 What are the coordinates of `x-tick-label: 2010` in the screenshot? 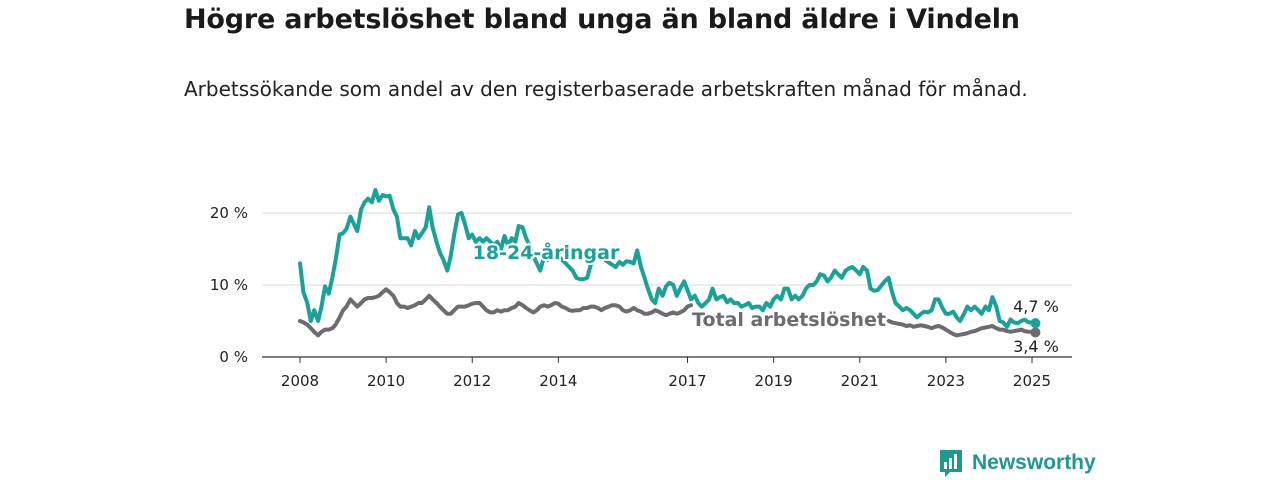 It's located at (386, 381).